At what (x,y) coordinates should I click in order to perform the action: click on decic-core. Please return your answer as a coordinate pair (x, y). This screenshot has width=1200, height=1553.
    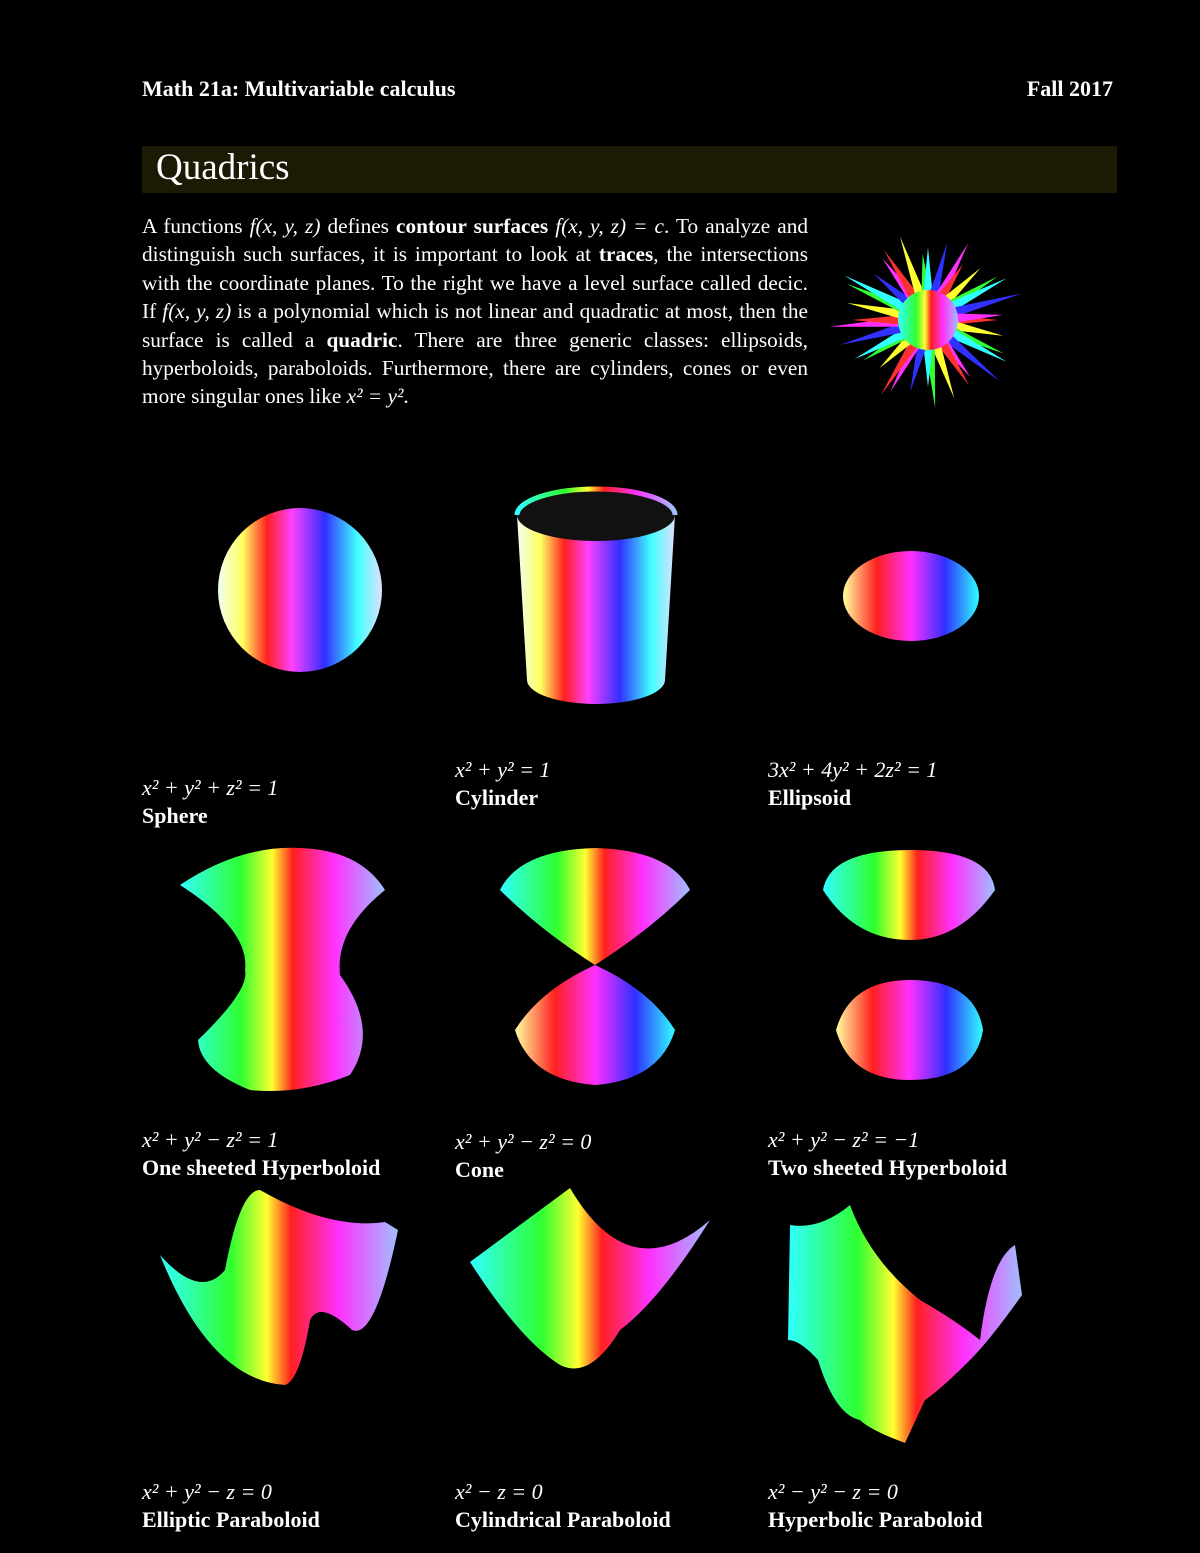
    Looking at the image, I should click on (928, 320).